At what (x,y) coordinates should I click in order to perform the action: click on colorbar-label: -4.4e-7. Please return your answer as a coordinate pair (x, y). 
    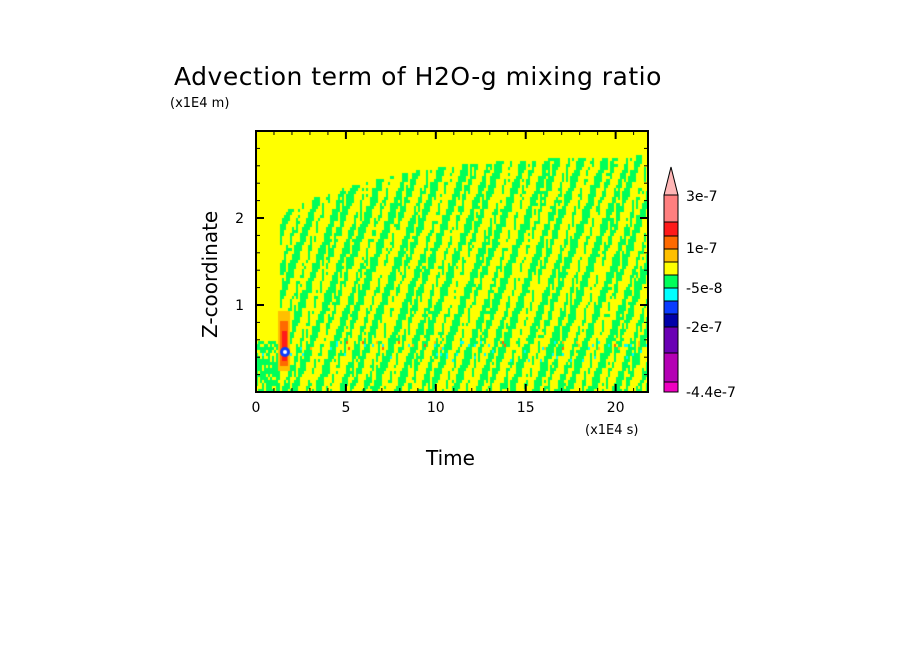
    Looking at the image, I should click on (711, 393).